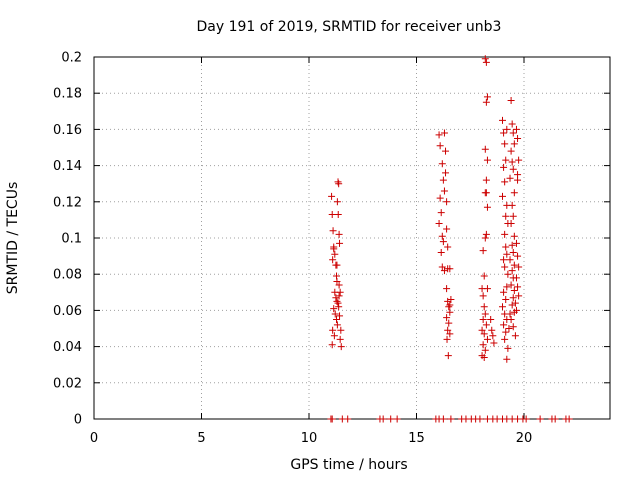 The image size is (640, 480). Describe the element at coordinates (67, 275) in the screenshot. I see `y-tick-label: 0.08` at that location.